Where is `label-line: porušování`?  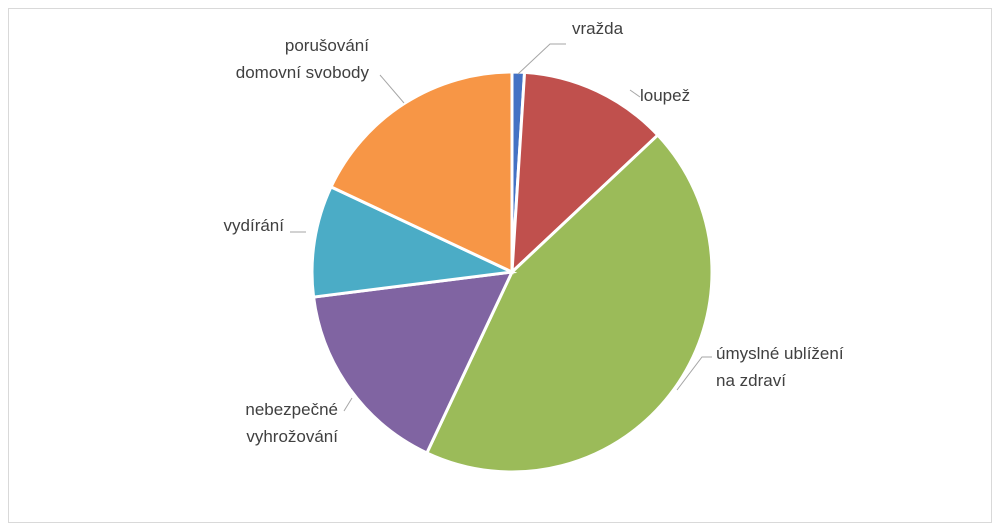 label-line: porušování is located at coordinates (327, 45).